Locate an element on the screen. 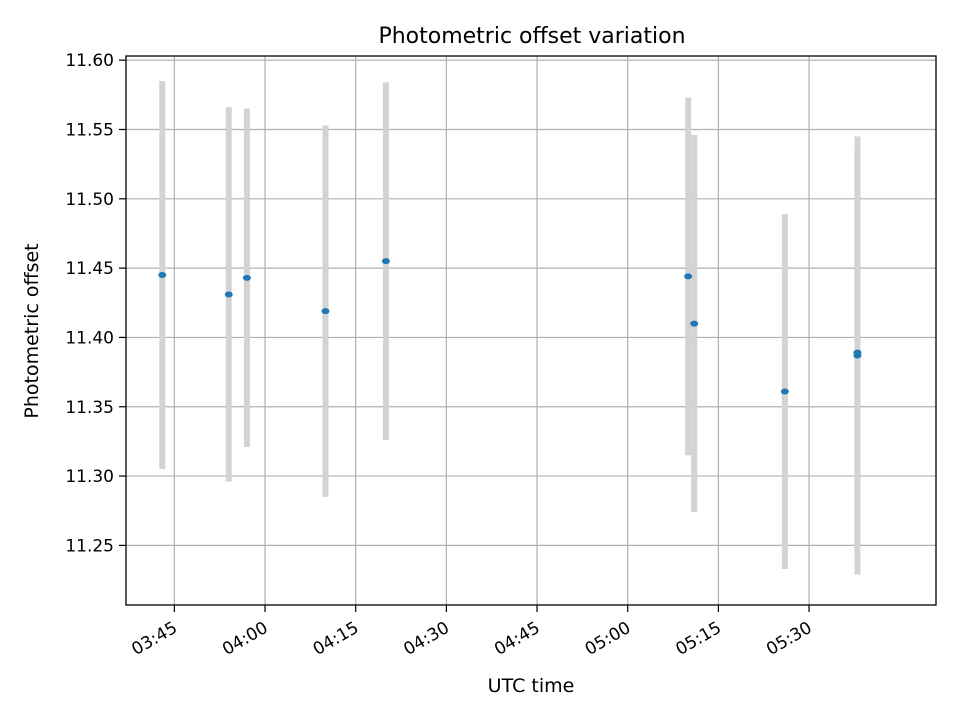 This screenshot has width=960, height=720. x-tick-label: 04:15 is located at coordinates (336, 639).